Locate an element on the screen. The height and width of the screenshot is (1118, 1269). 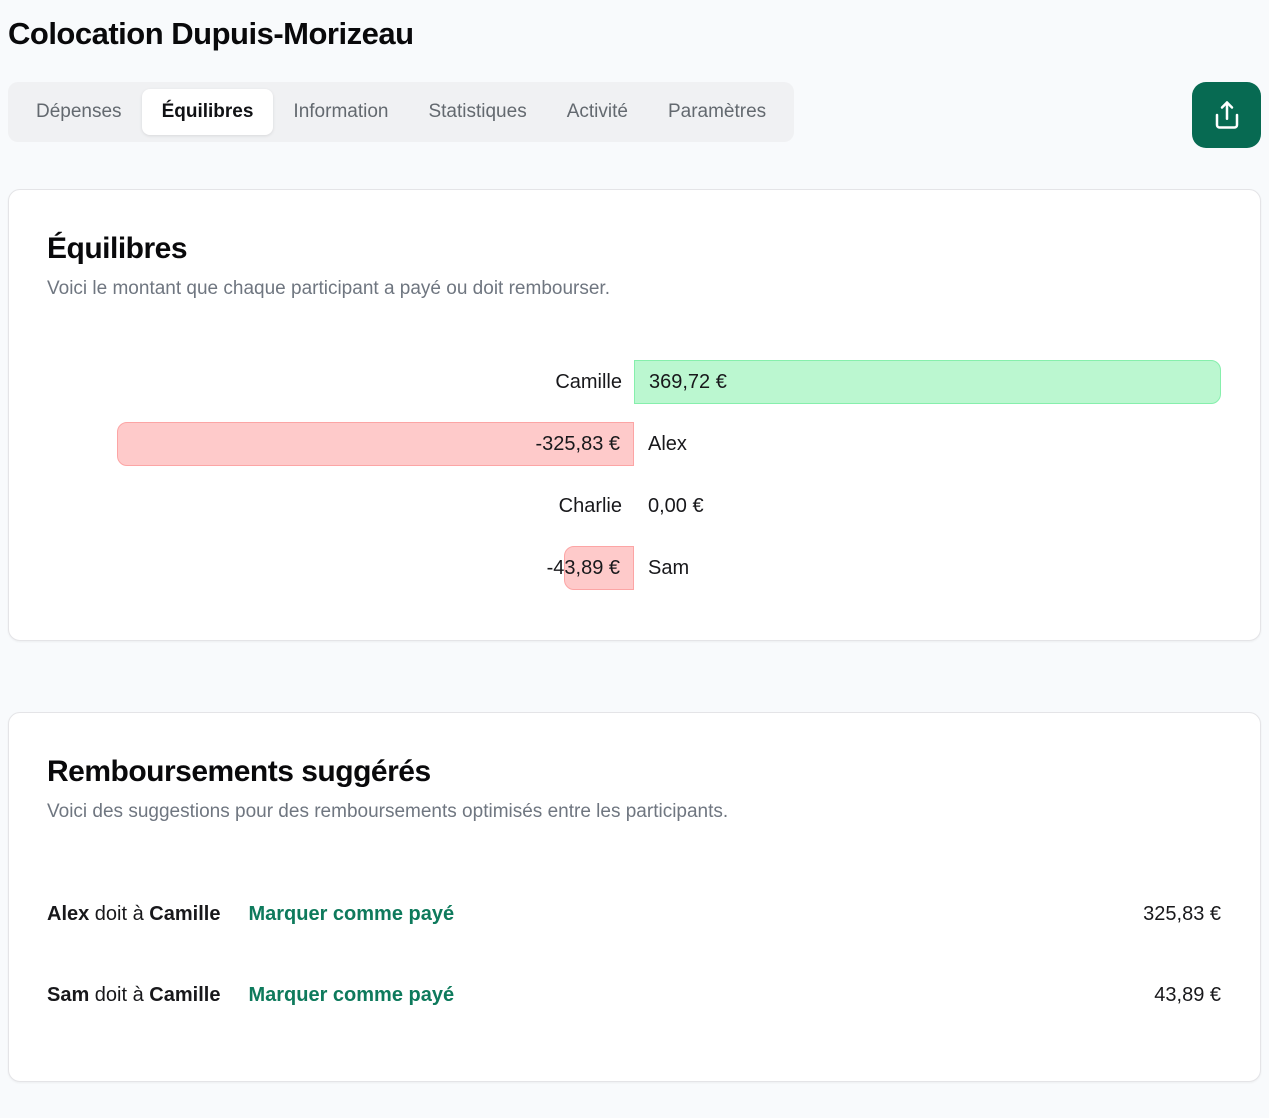
balance-row: -325,83 € Alex is located at coordinates (634, 444).